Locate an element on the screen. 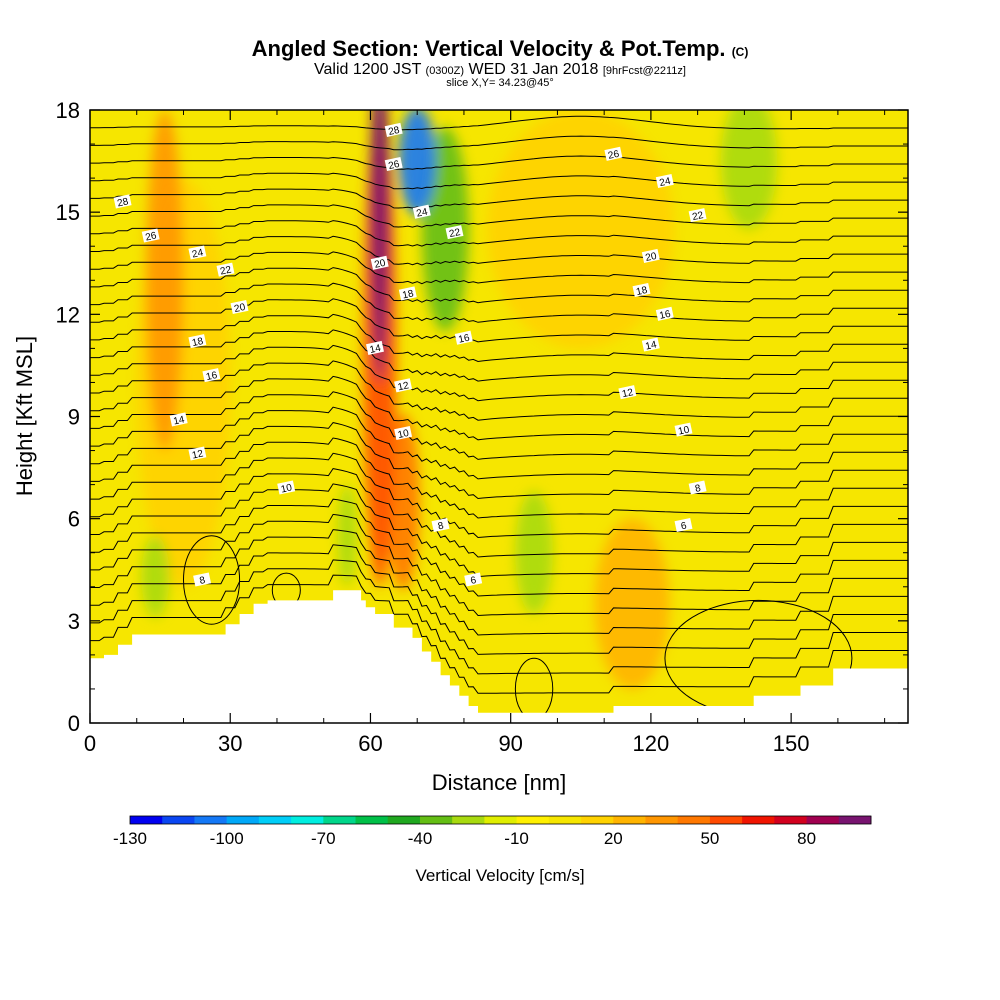 Image resolution: width=1000 pixels, height=1000 pixels. contour-label: 14 is located at coordinates (375, 348).